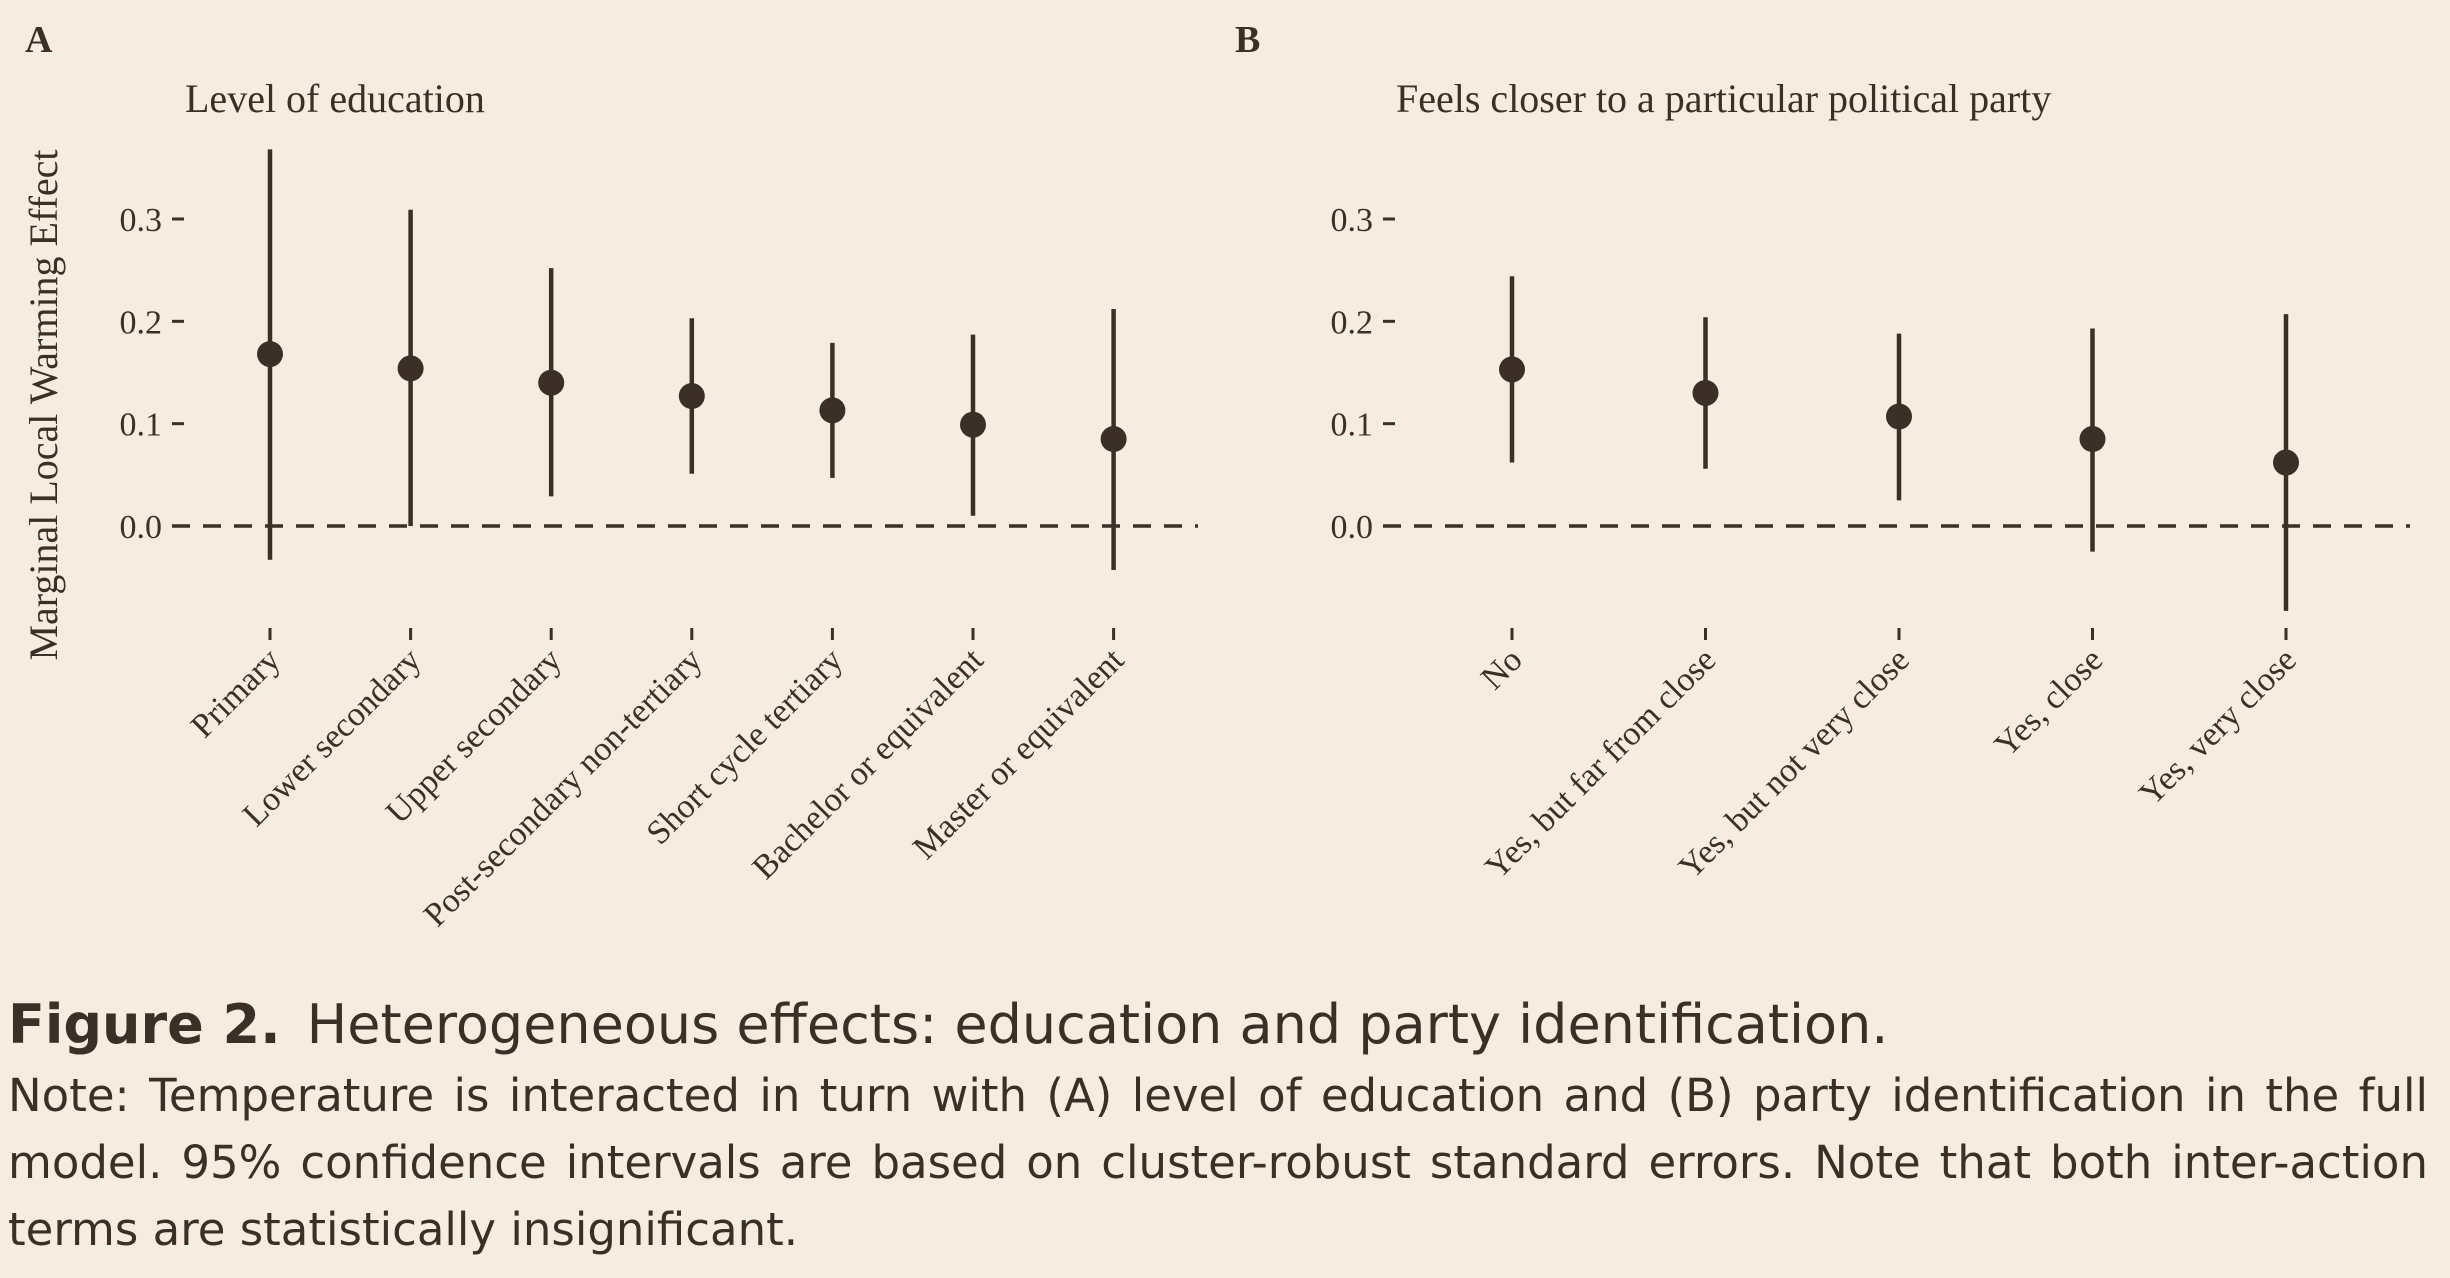 This screenshot has height=1278, width=2450. Describe the element at coordinates (869, 764) in the screenshot. I see `x-tick-label: Bachelor or equivalent` at that location.